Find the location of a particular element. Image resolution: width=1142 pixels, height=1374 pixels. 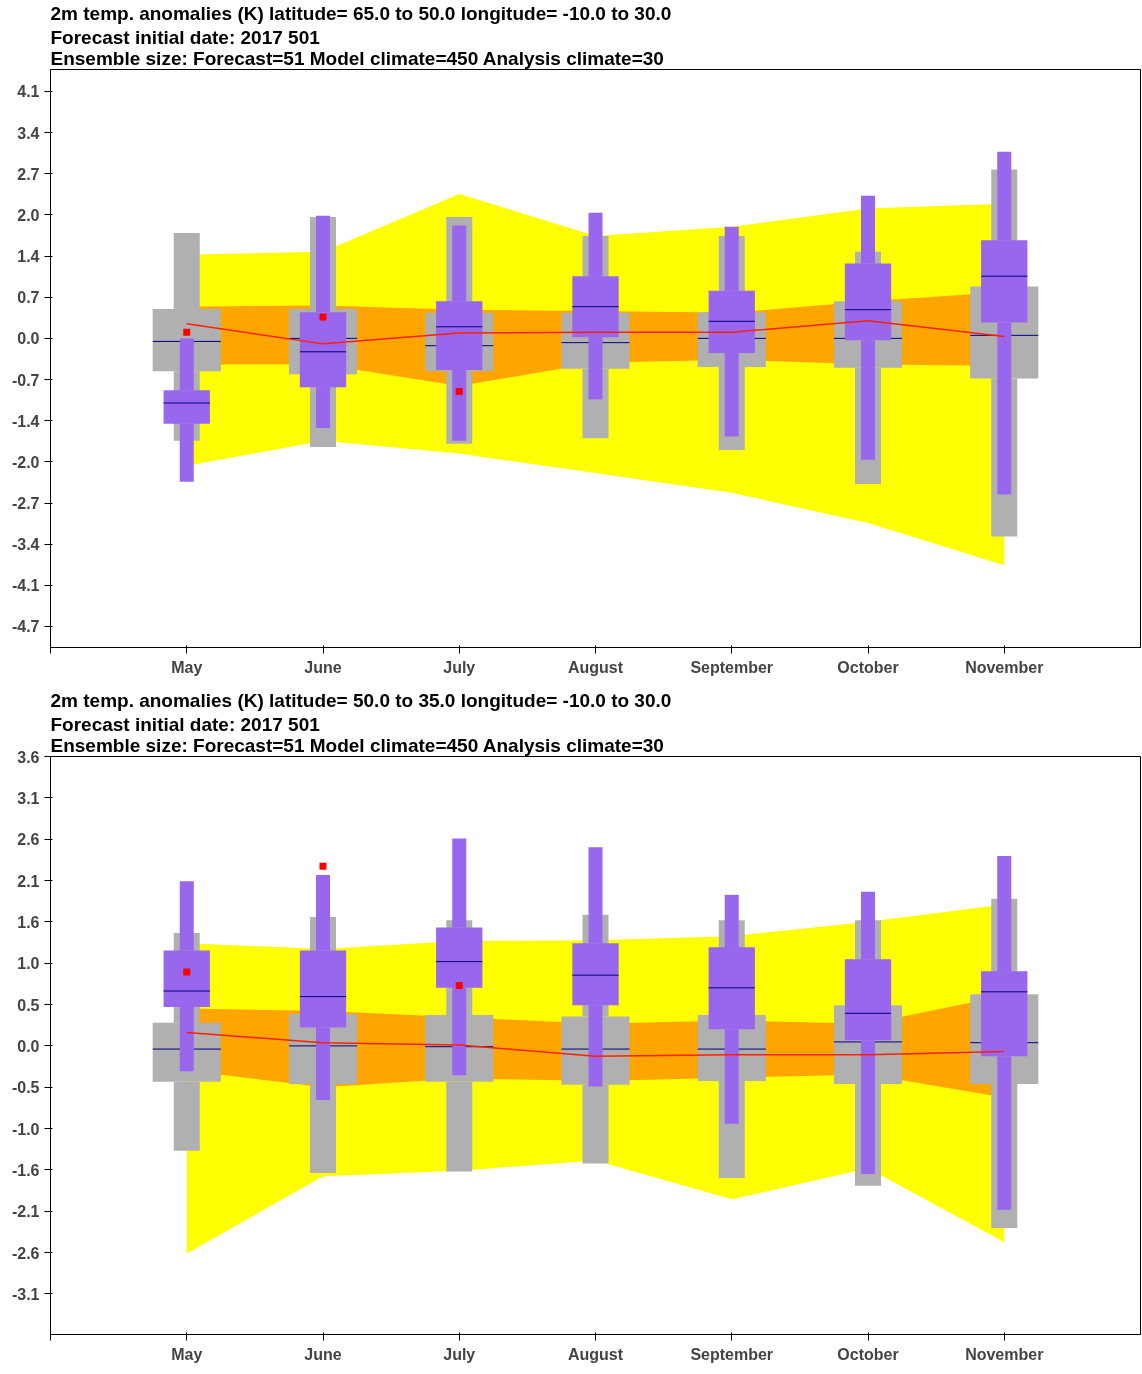

chart-title: 2m temp. anomalies (K) latitude= 50.0 to 35.0 longitude= -10.0 to 30.0 is located at coordinates (361, 700).